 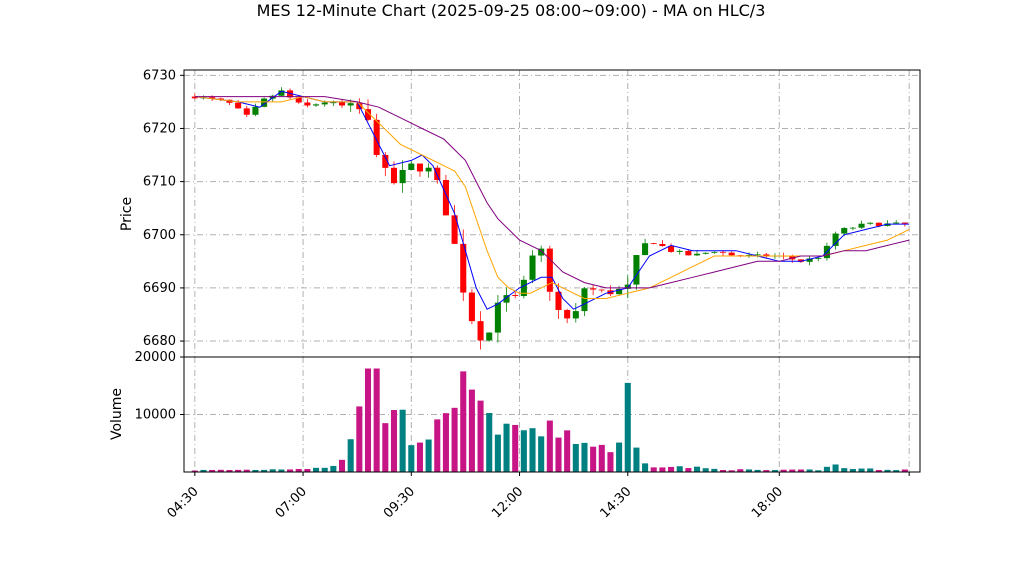 What do you see at coordinates (399, 502) in the screenshot?
I see `x-tick-label: 09:30` at bounding box center [399, 502].